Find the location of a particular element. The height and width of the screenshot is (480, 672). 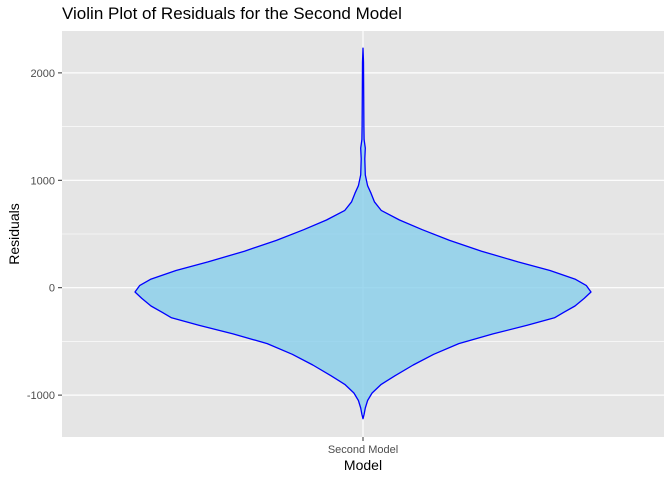

y-tick-label: 1000 is located at coordinates (43, 181).